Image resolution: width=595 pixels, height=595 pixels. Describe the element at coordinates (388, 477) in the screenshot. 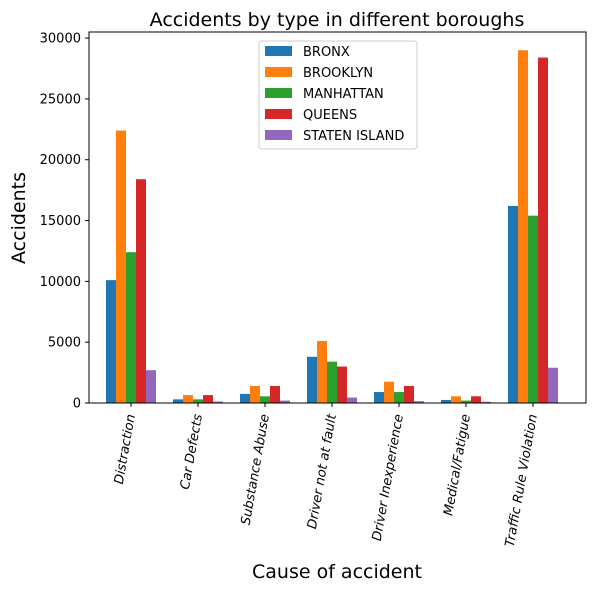

I see `x-tick-label: Driver Inexperience` at that location.